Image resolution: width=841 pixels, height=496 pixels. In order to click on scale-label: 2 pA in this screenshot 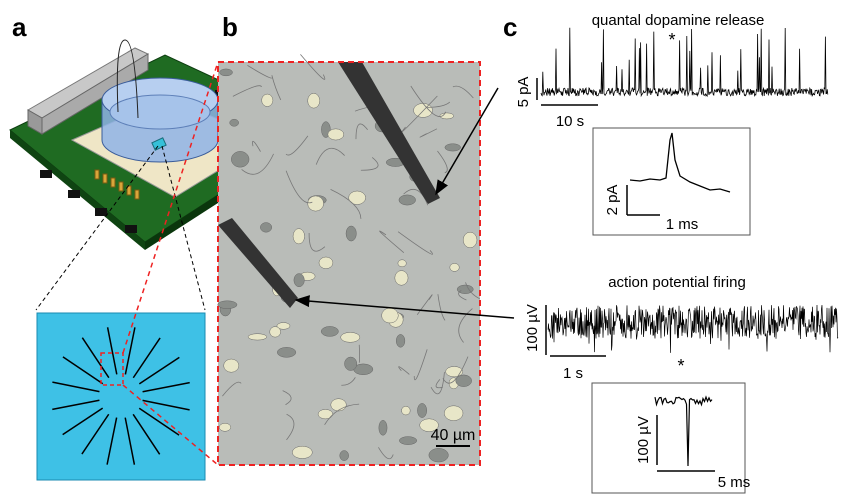, I will do `click(612, 200)`.